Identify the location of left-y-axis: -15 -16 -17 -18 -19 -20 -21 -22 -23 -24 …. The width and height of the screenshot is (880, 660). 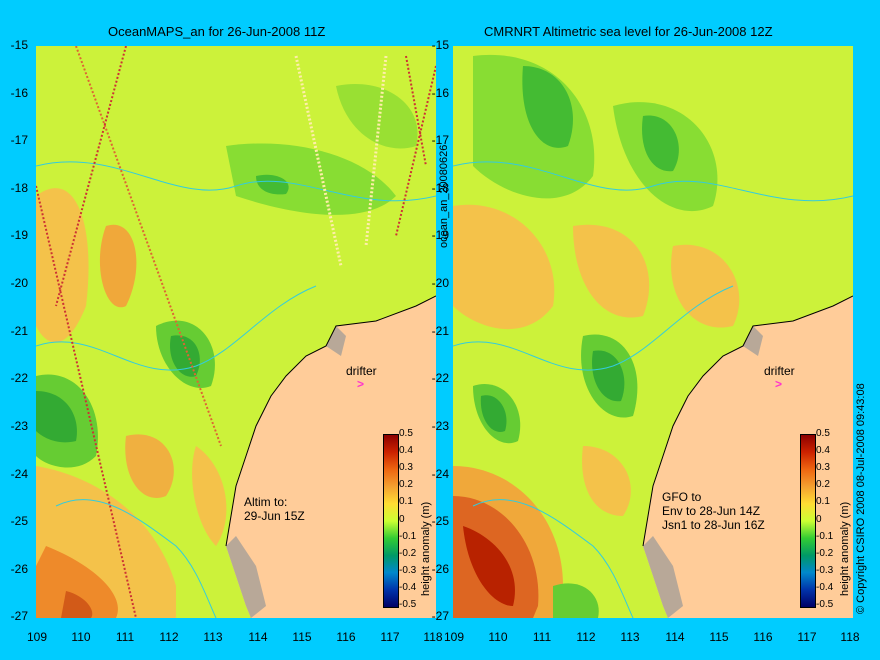
(16, 333).